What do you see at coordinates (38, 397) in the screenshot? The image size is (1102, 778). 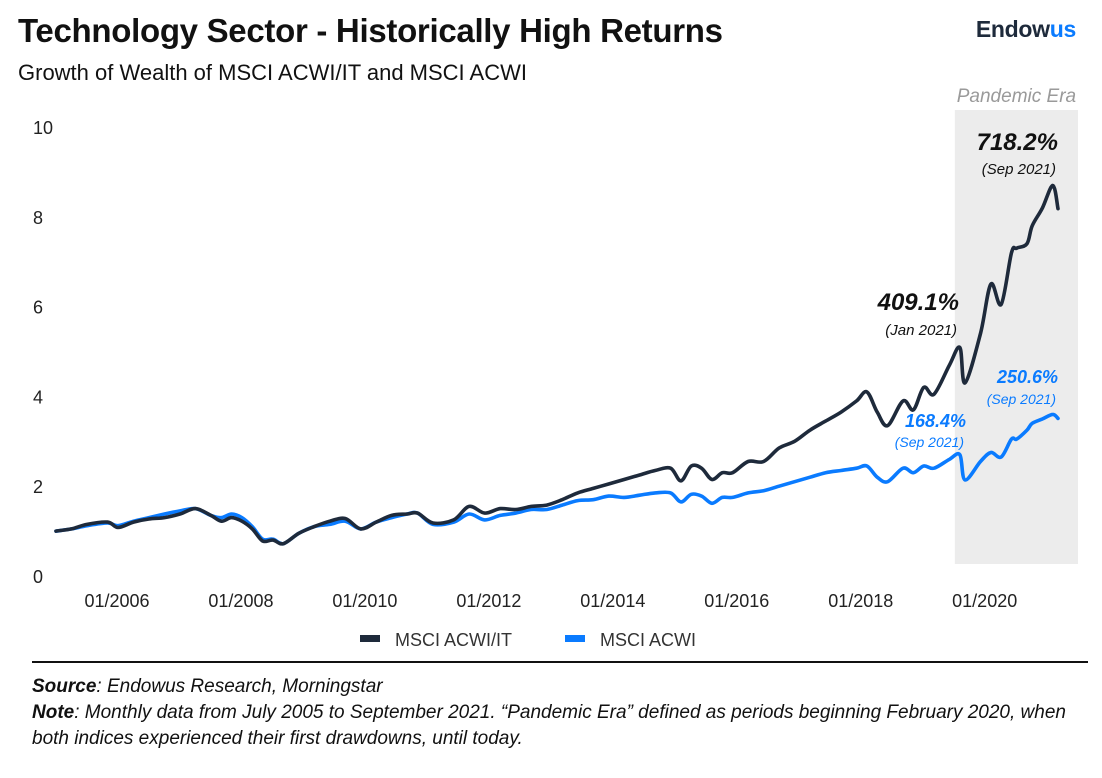 I see `y-tick-label: 4` at bounding box center [38, 397].